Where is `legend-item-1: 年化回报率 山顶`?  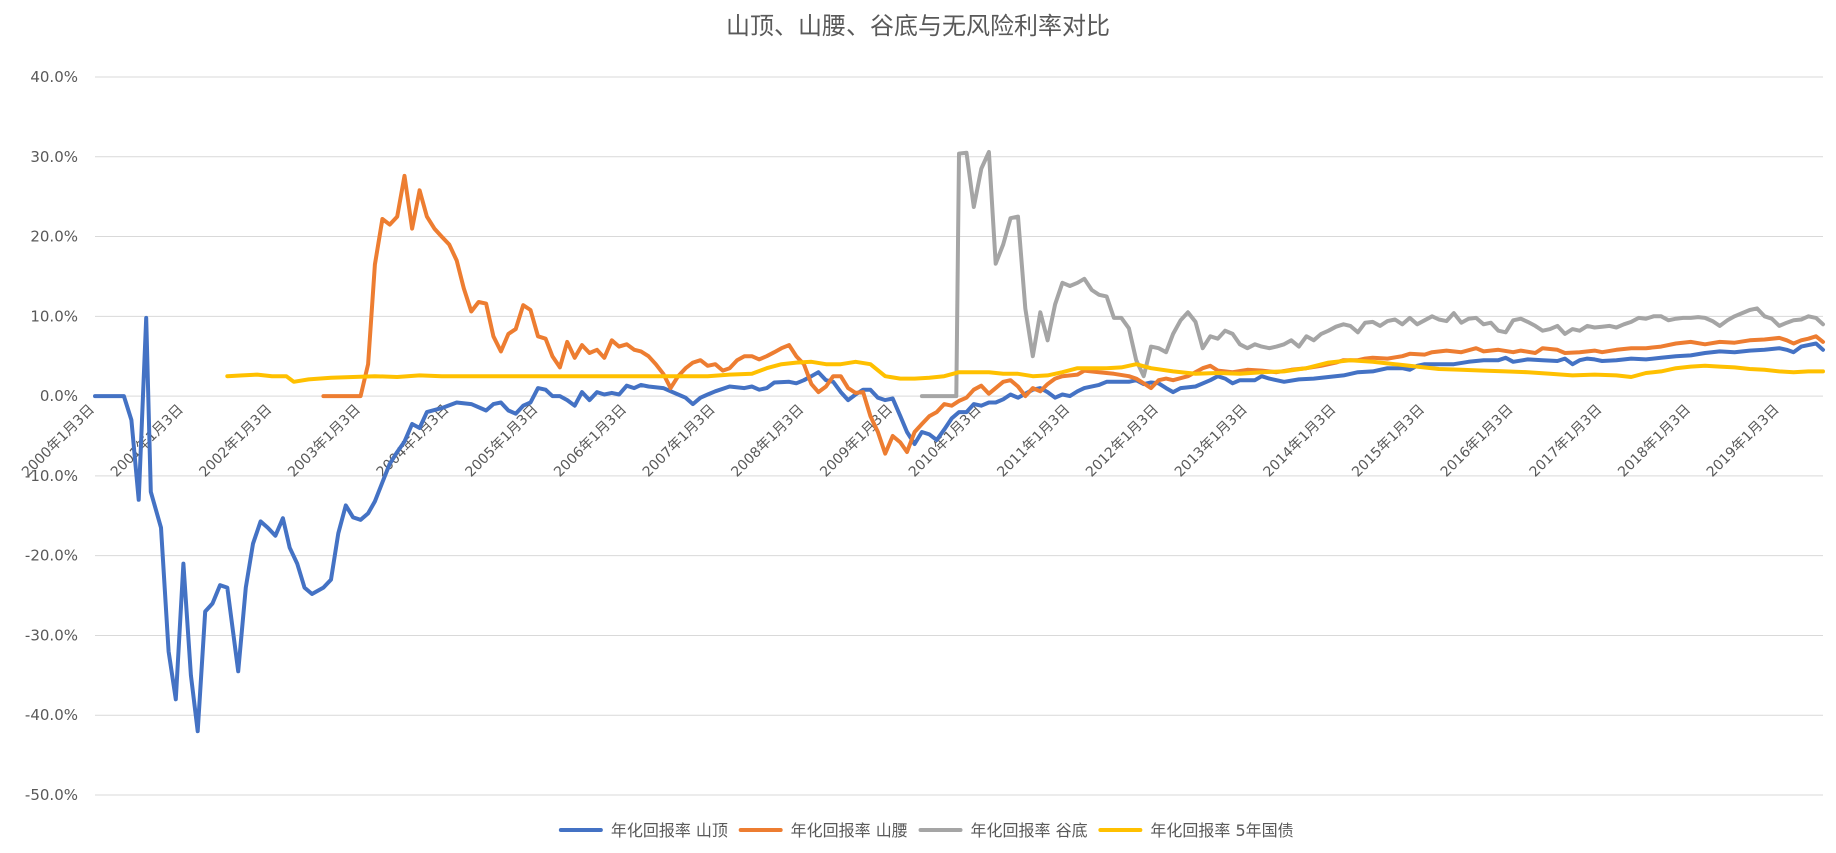 legend-item-1: 年化回报率 山顶 is located at coordinates (643, 830).